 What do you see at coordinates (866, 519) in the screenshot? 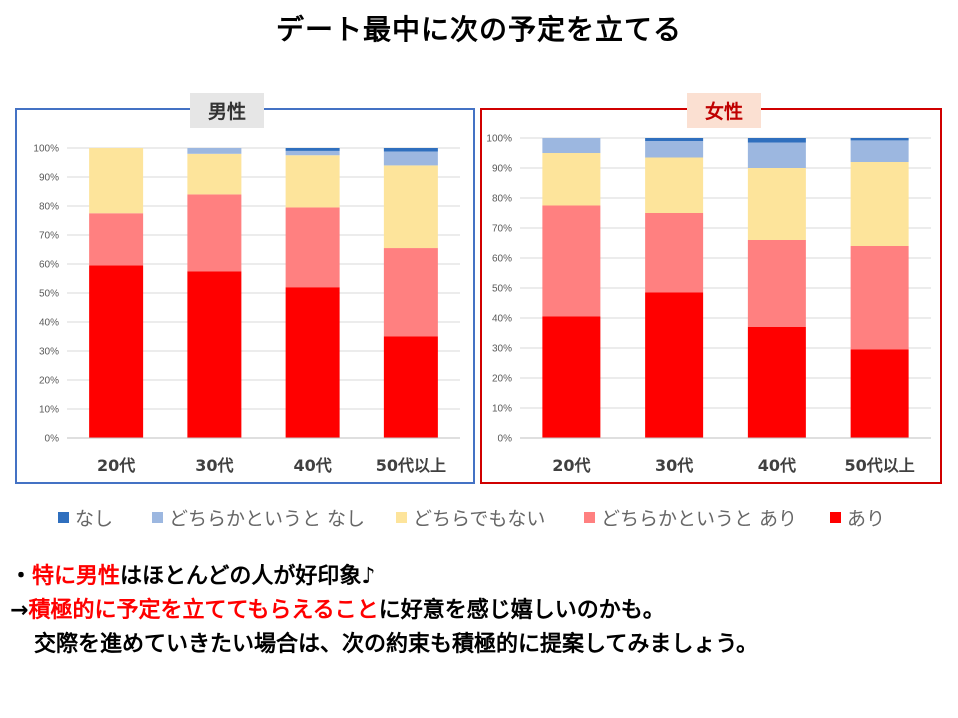
I see `legend-label: あり` at bounding box center [866, 519].